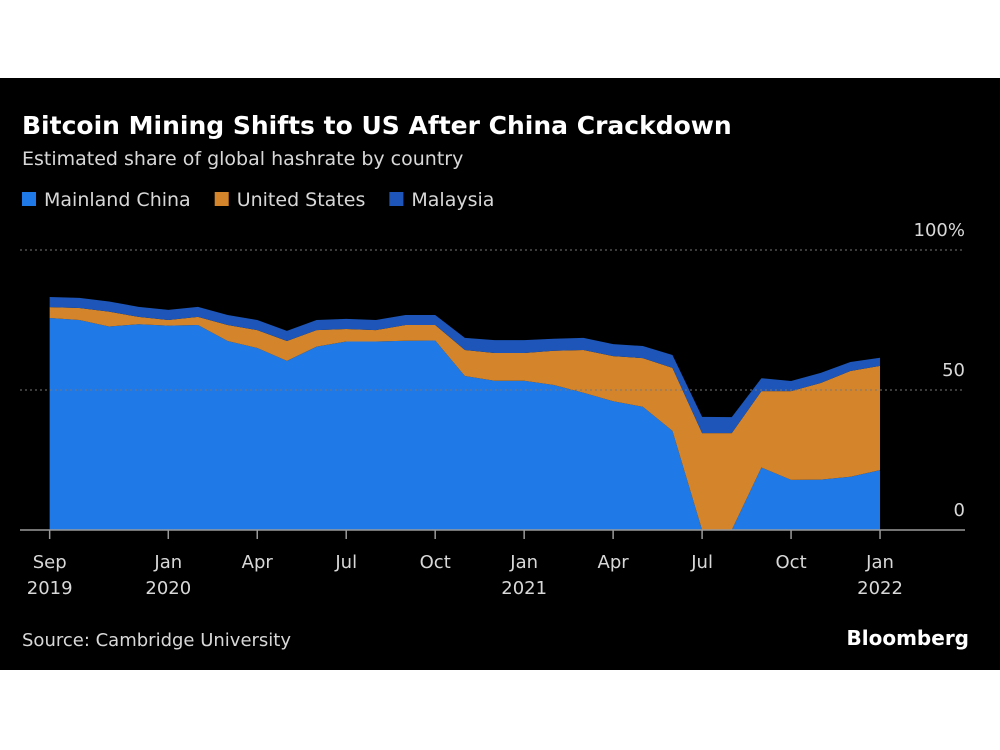 Image resolution: width=1000 pixels, height=750 pixels. What do you see at coordinates (50, 588) in the screenshot?
I see `x-tick-year: 2019` at bounding box center [50, 588].